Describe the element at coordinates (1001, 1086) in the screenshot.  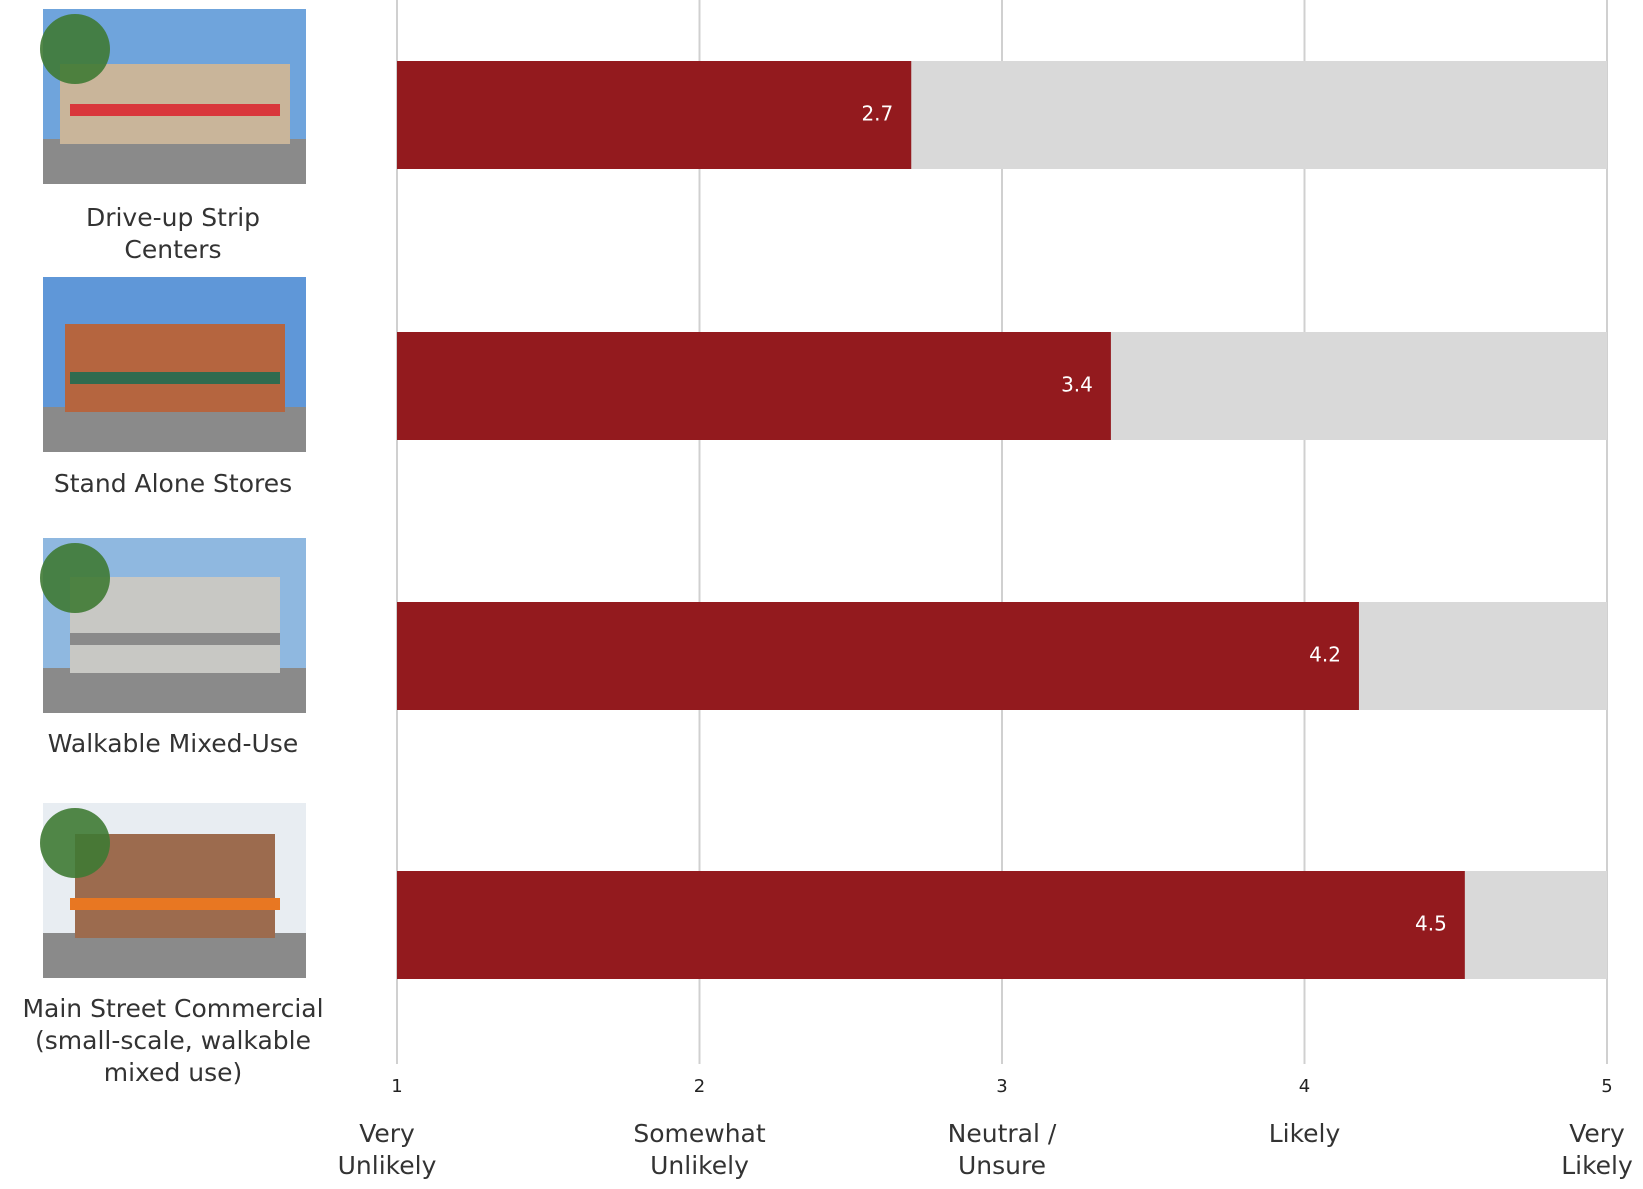
I see `x-tick-label: 3` at that location.